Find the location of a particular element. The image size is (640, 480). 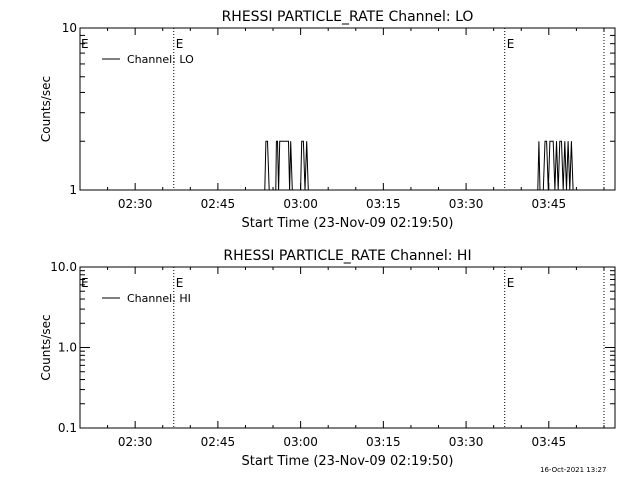

chart2-x-axis-label: Start Time (23-Nov-09 02:19:50) is located at coordinates (348, 461).